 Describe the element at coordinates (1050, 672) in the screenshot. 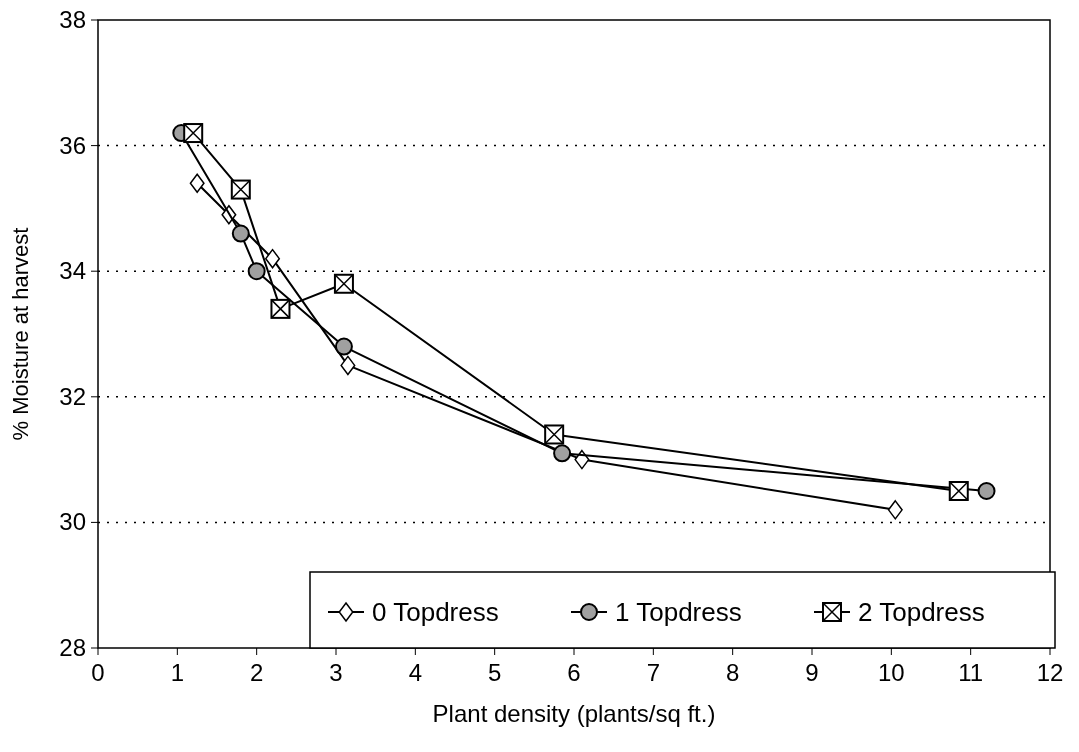

I see `x-tick-label: 12` at that location.